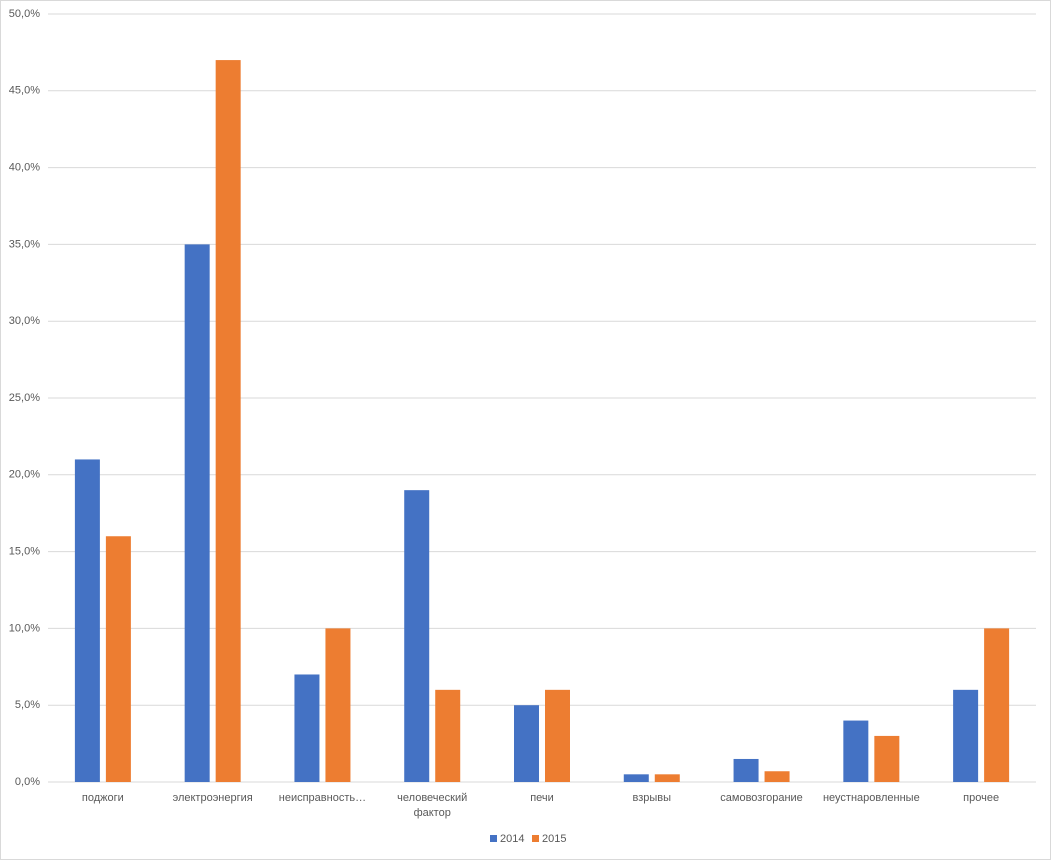 The width and height of the screenshot is (1051, 860). I want to click on y-tick-label: 0,0%, so click(27, 782).